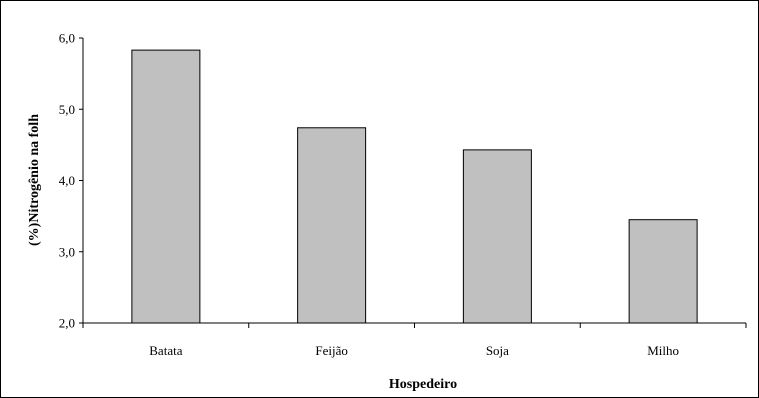 The height and width of the screenshot is (398, 759). Describe the element at coordinates (67, 251) in the screenshot. I see `y-tick-label: 3,0` at that location.